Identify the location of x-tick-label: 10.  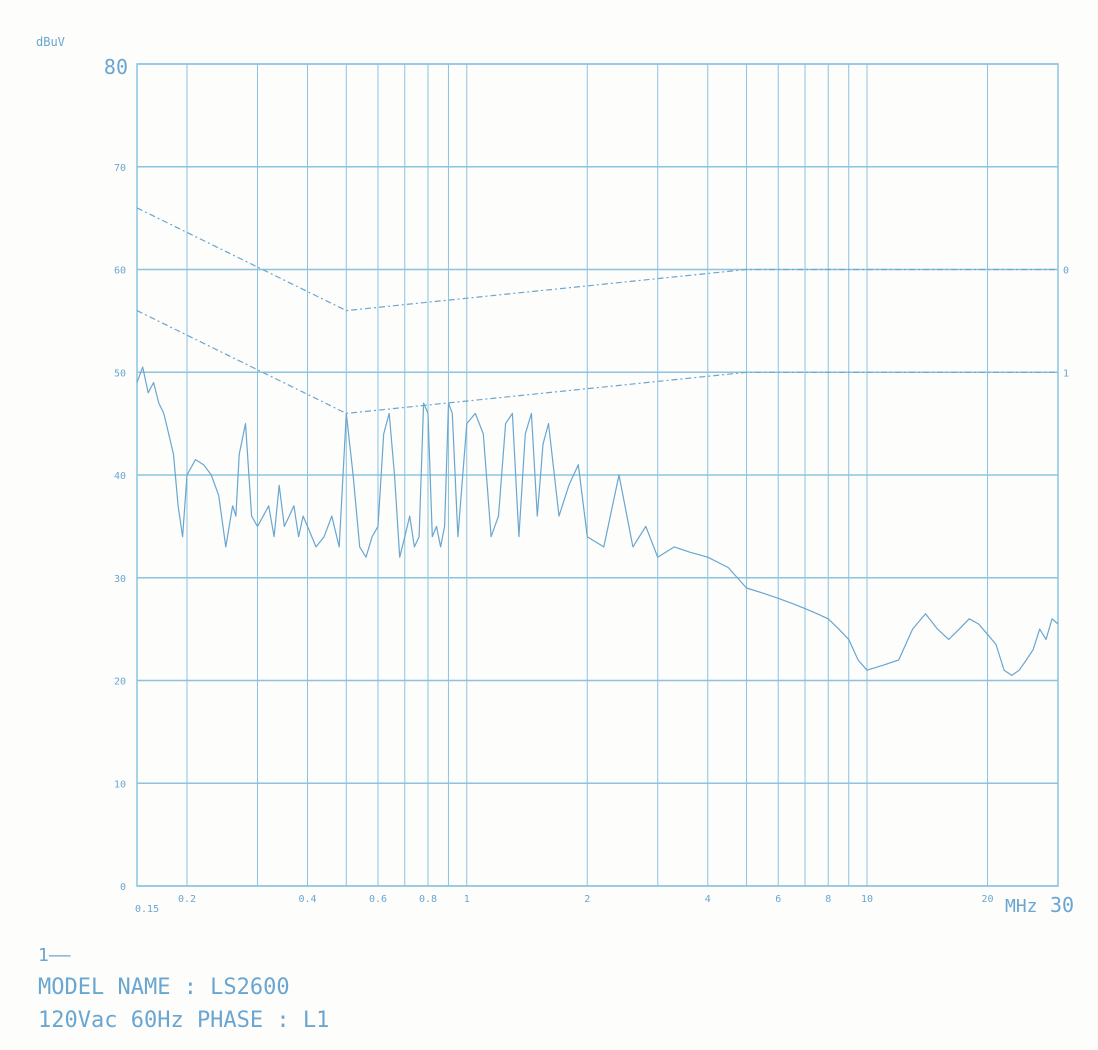
(867, 899).